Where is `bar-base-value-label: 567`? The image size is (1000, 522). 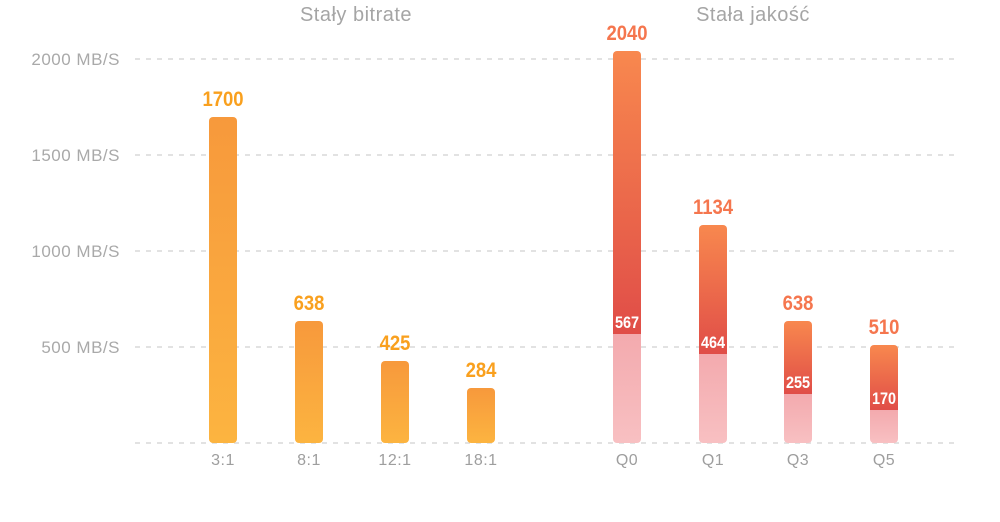
bar-base-value-label: 567 is located at coordinates (627, 323).